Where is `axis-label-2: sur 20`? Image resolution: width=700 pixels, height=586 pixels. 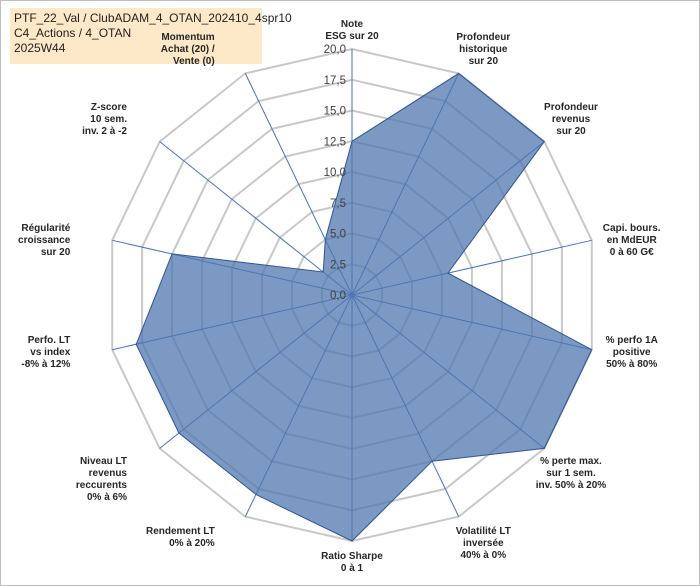 axis-label-2: sur 20 is located at coordinates (484, 61).